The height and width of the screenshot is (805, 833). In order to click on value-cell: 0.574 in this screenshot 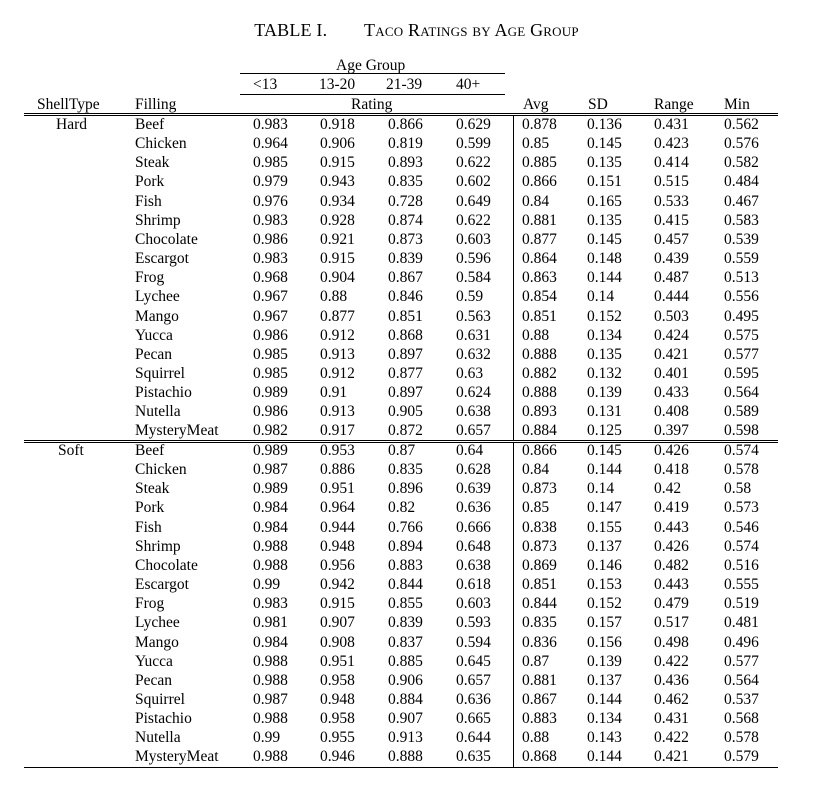, I will do `click(741, 450)`.